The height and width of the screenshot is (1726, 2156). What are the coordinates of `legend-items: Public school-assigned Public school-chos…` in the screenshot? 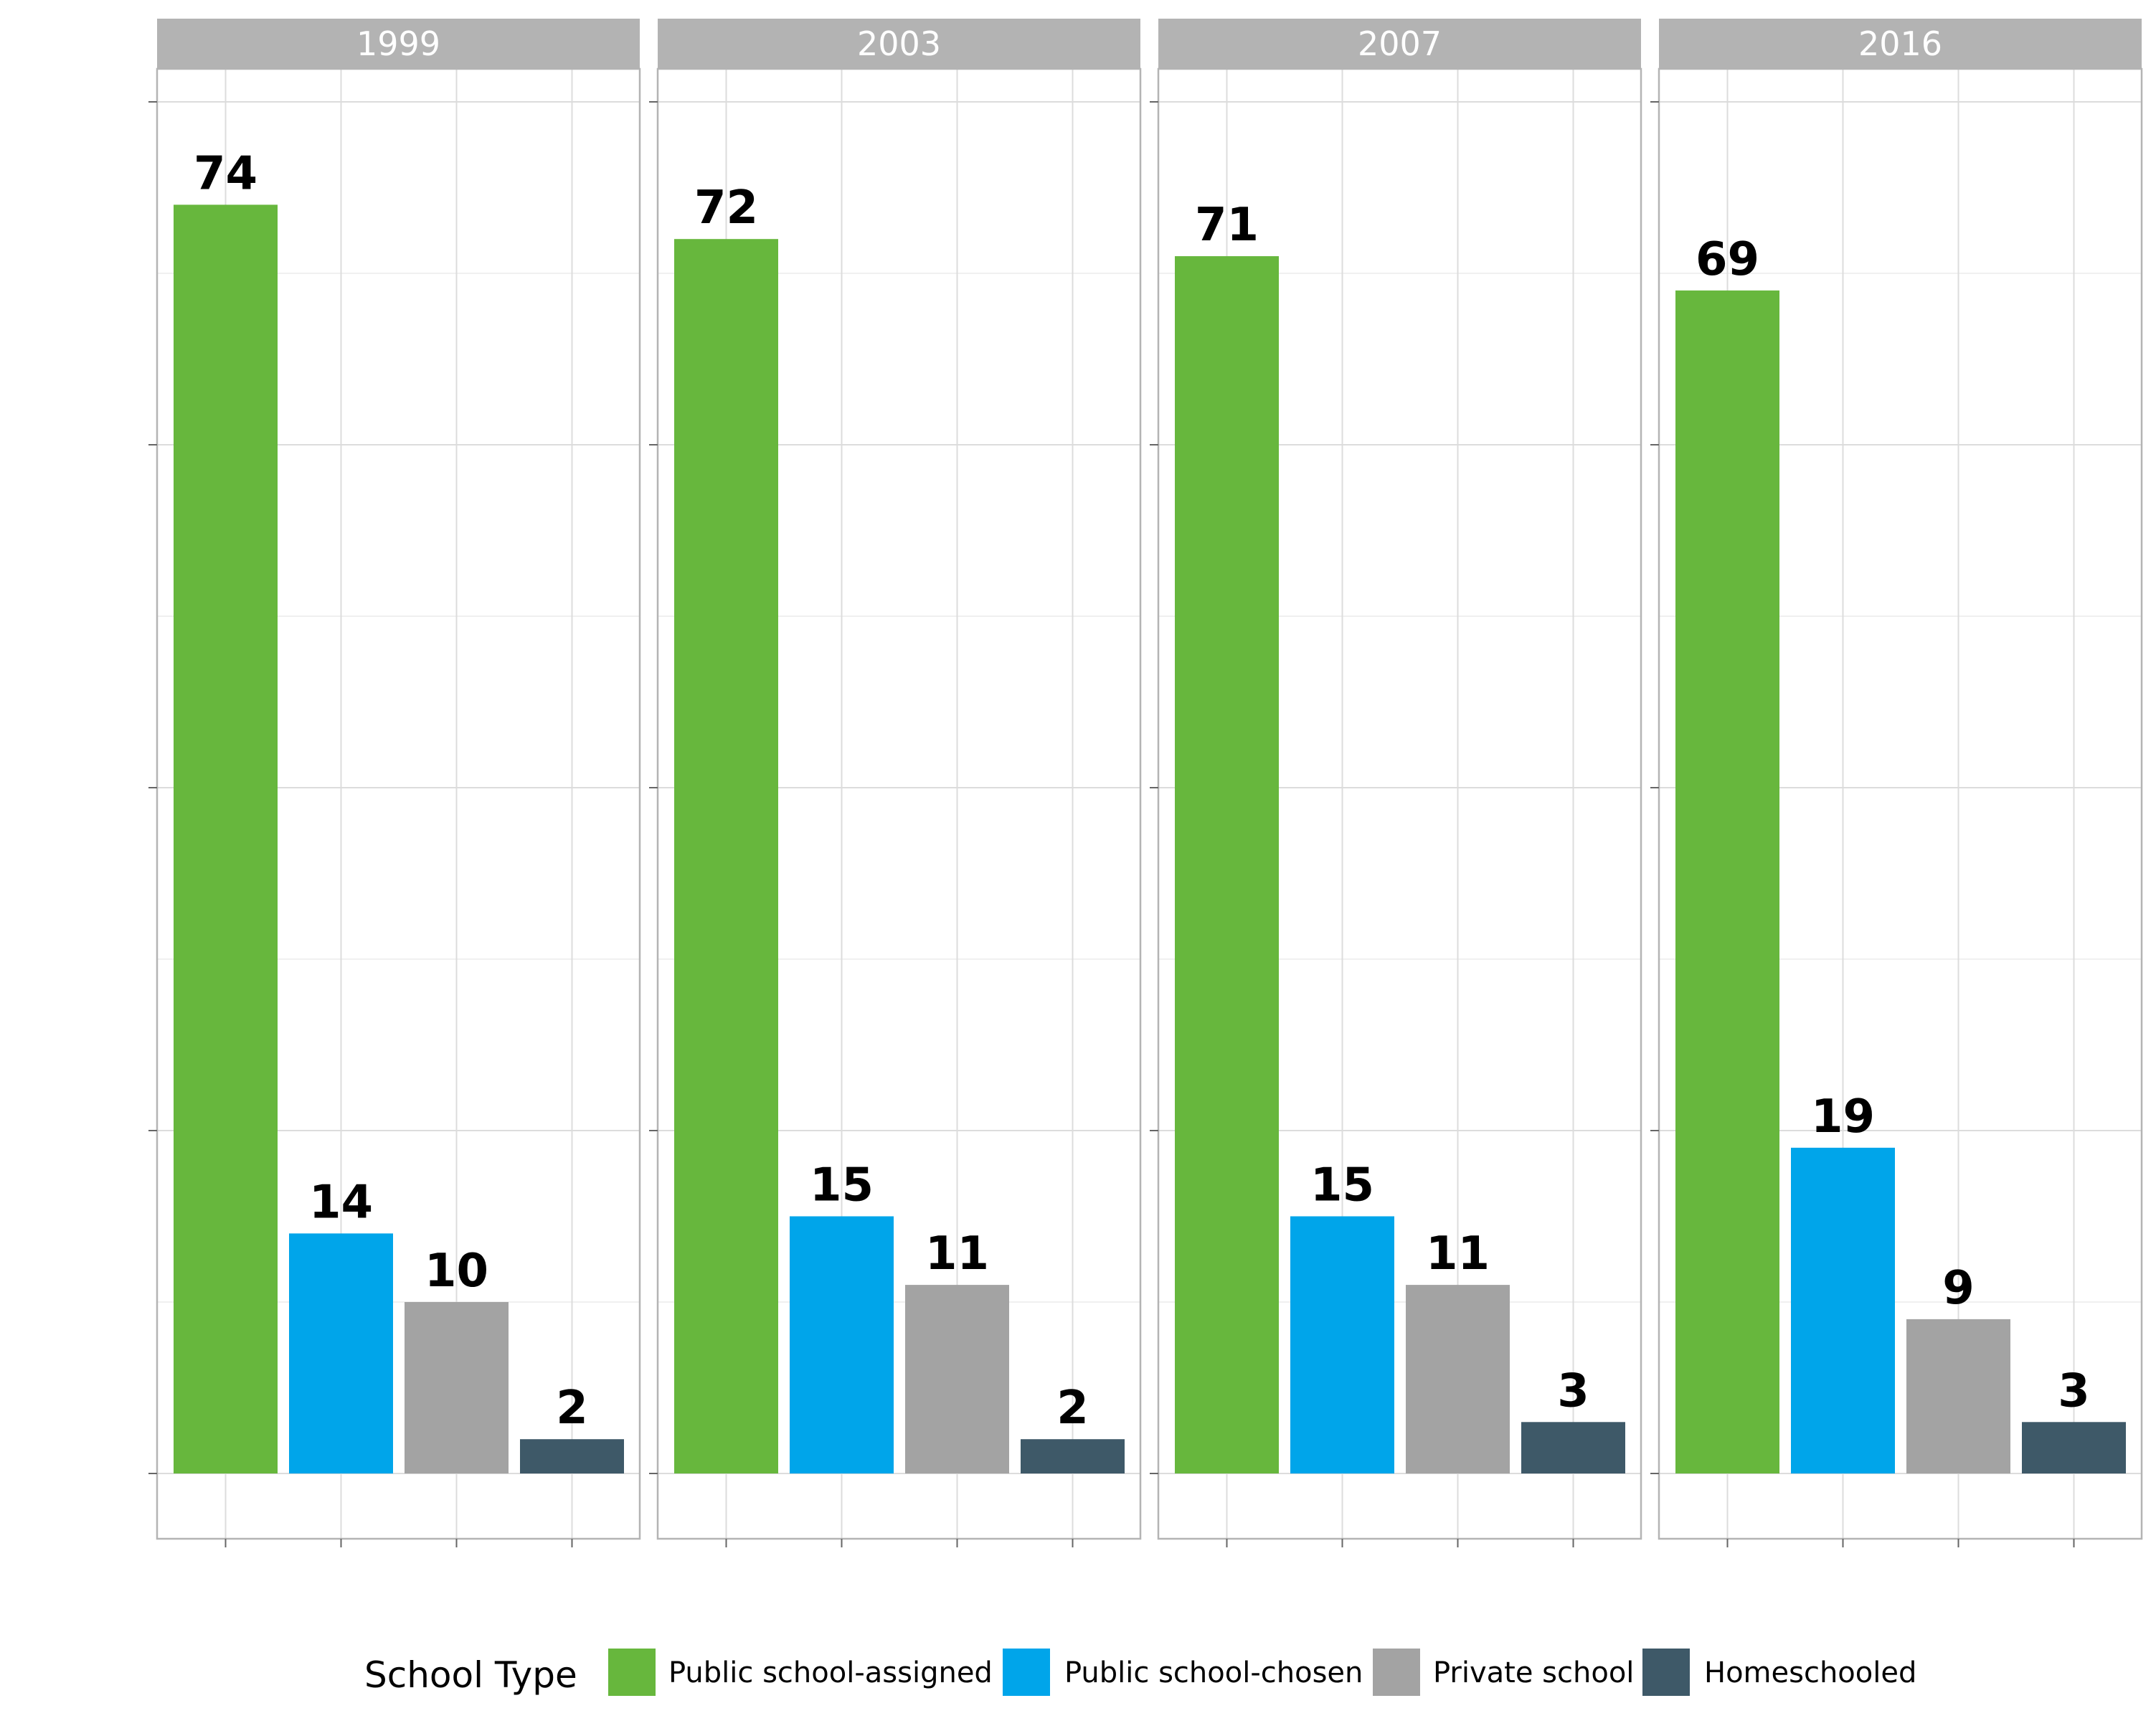 It's located at (1262, 1672).